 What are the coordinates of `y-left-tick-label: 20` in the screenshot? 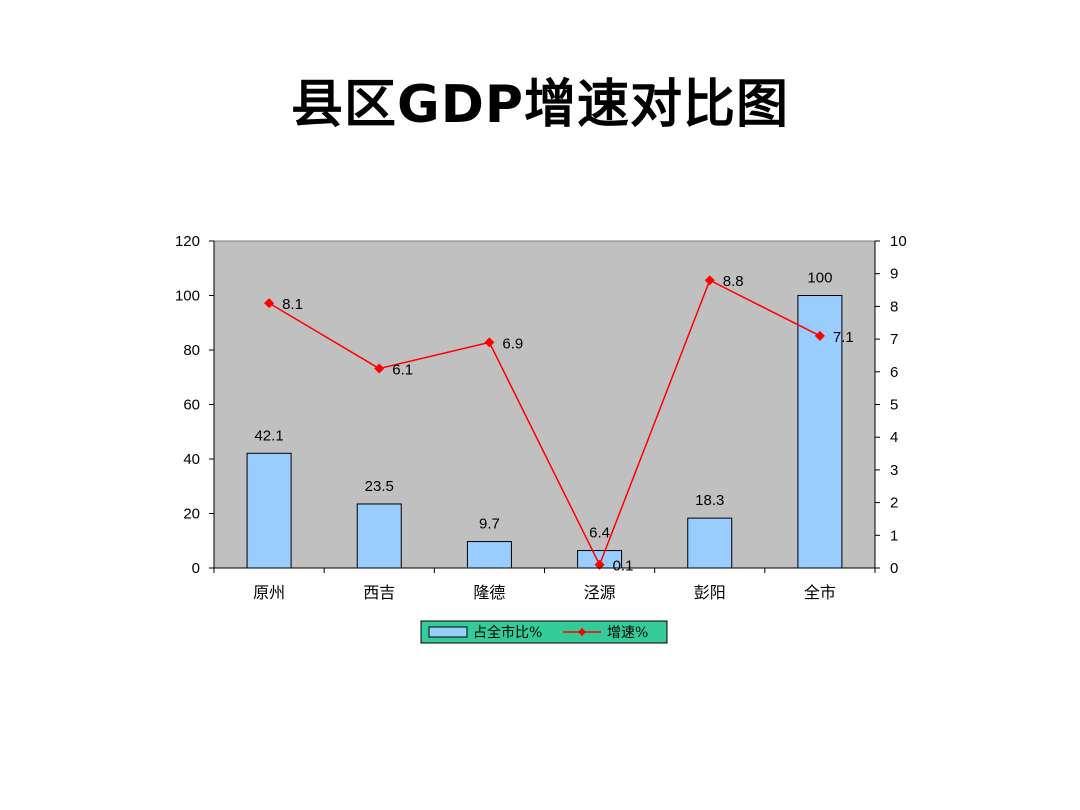 It's located at (191, 514).